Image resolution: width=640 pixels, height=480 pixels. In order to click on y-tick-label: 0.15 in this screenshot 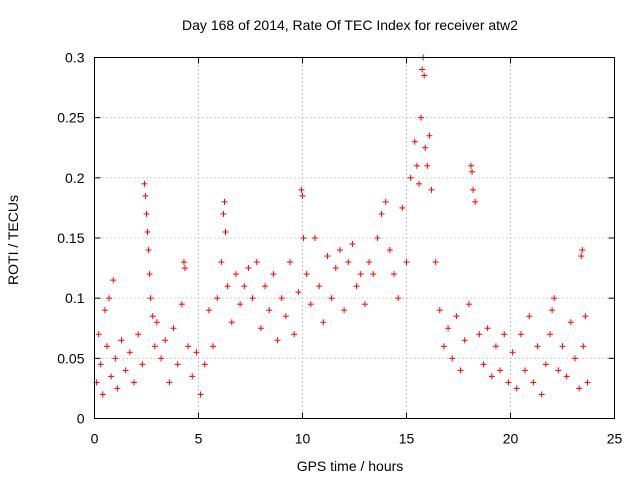, I will do `click(70, 238)`.